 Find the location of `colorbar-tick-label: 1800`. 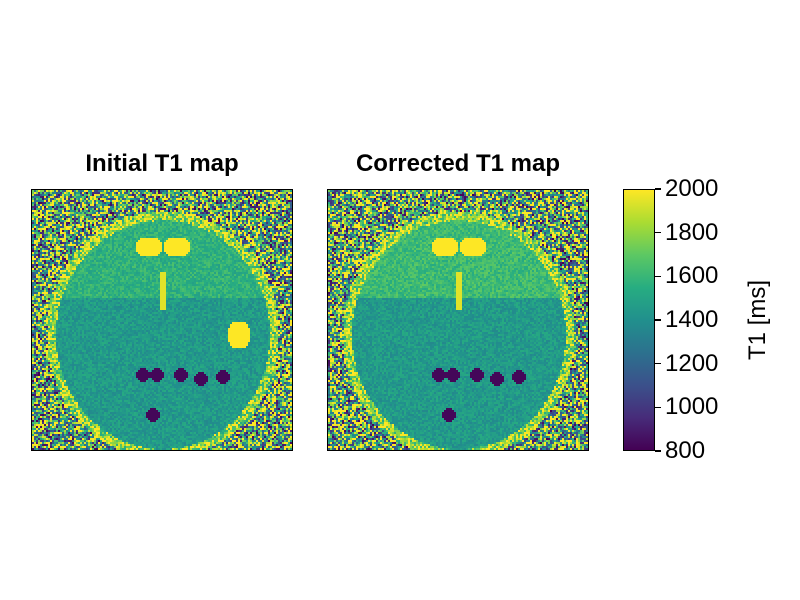

colorbar-tick-label: 1800 is located at coordinates (692, 232).